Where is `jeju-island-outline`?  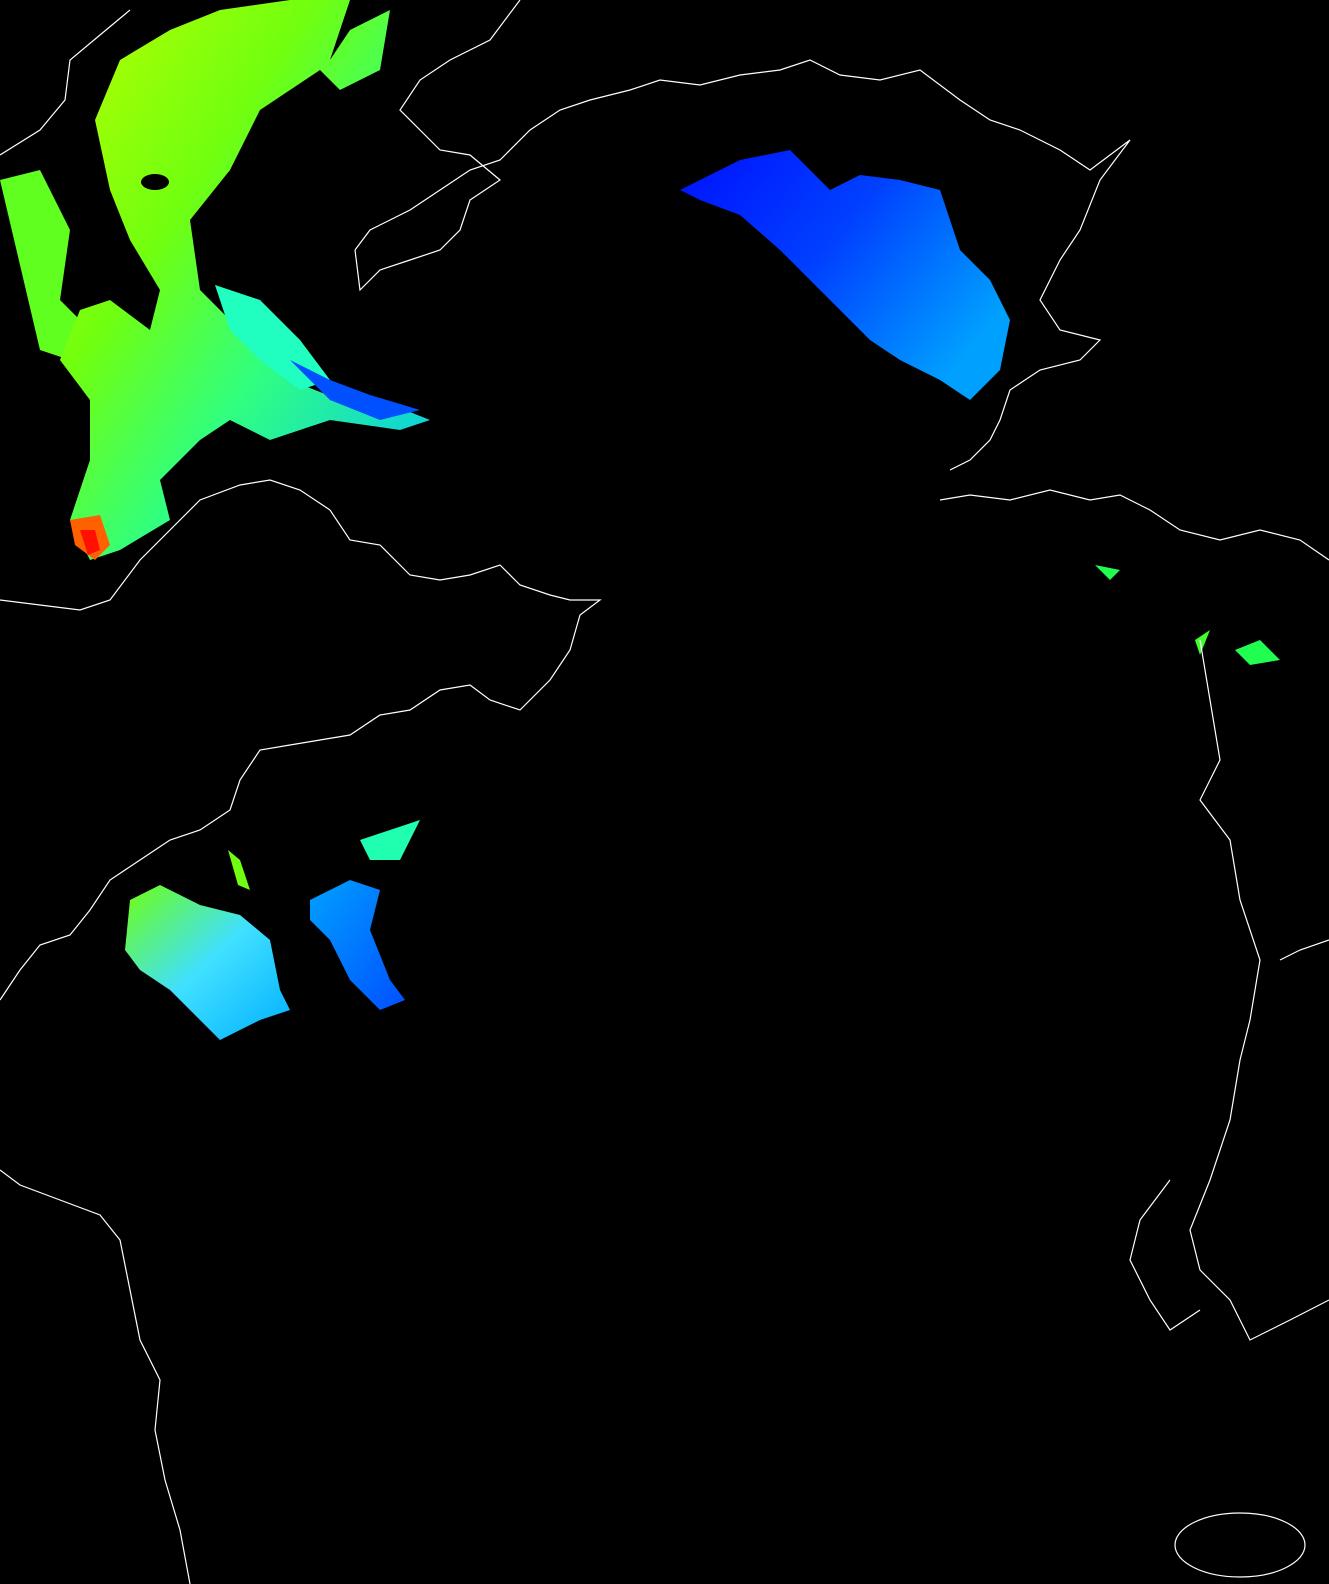
jeju-island-outline is located at coordinates (1240, 1545).